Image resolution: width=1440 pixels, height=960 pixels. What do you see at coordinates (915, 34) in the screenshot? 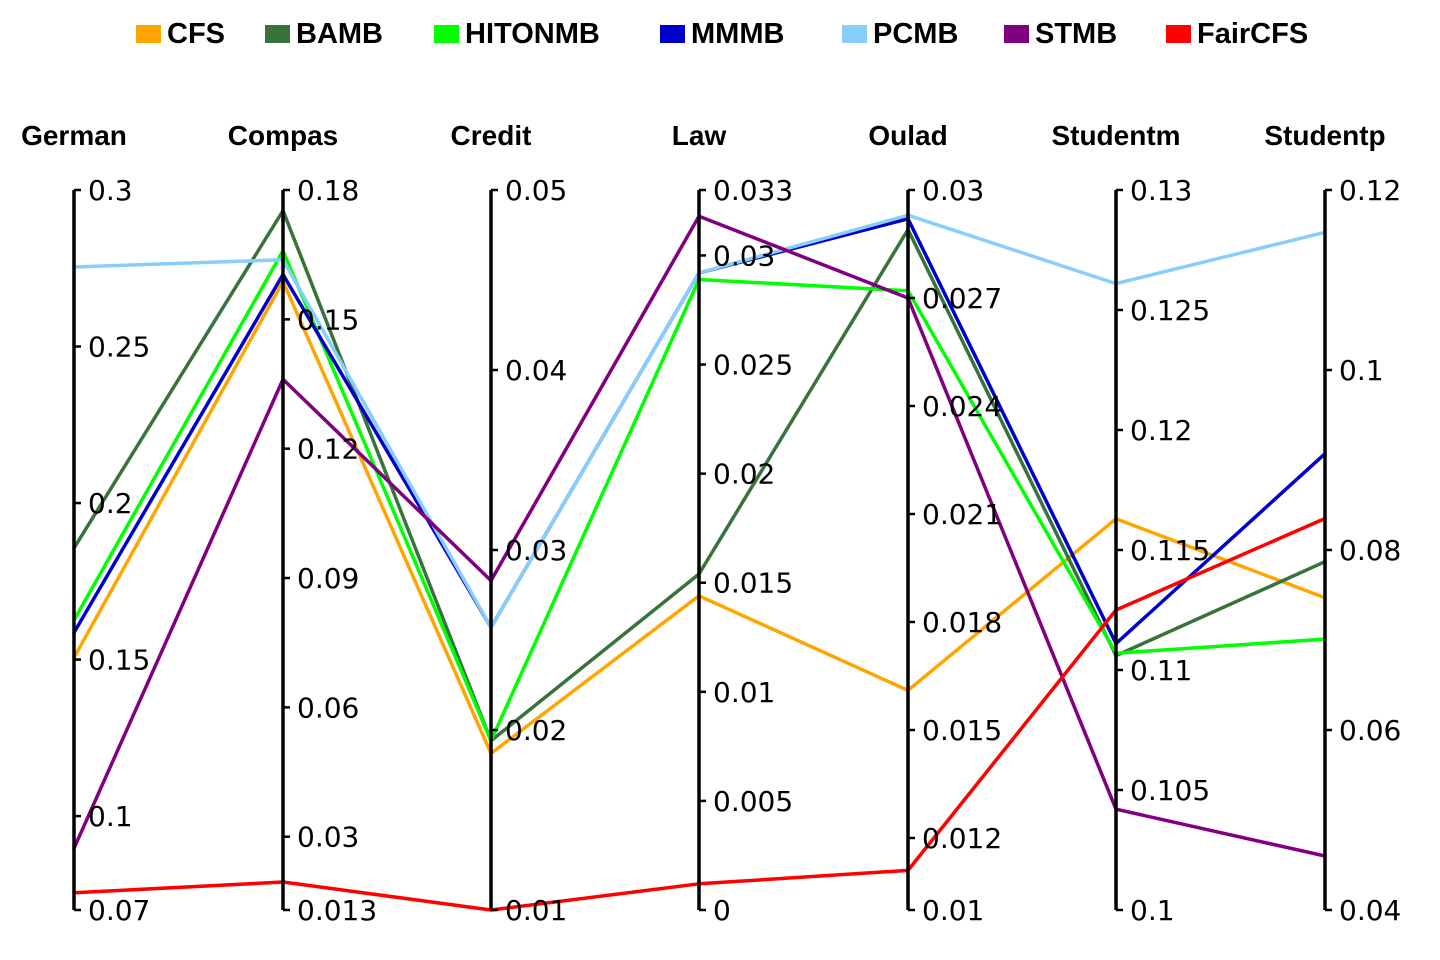
I see `legend-label-pcmb: PCMB` at bounding box center [915, 34].